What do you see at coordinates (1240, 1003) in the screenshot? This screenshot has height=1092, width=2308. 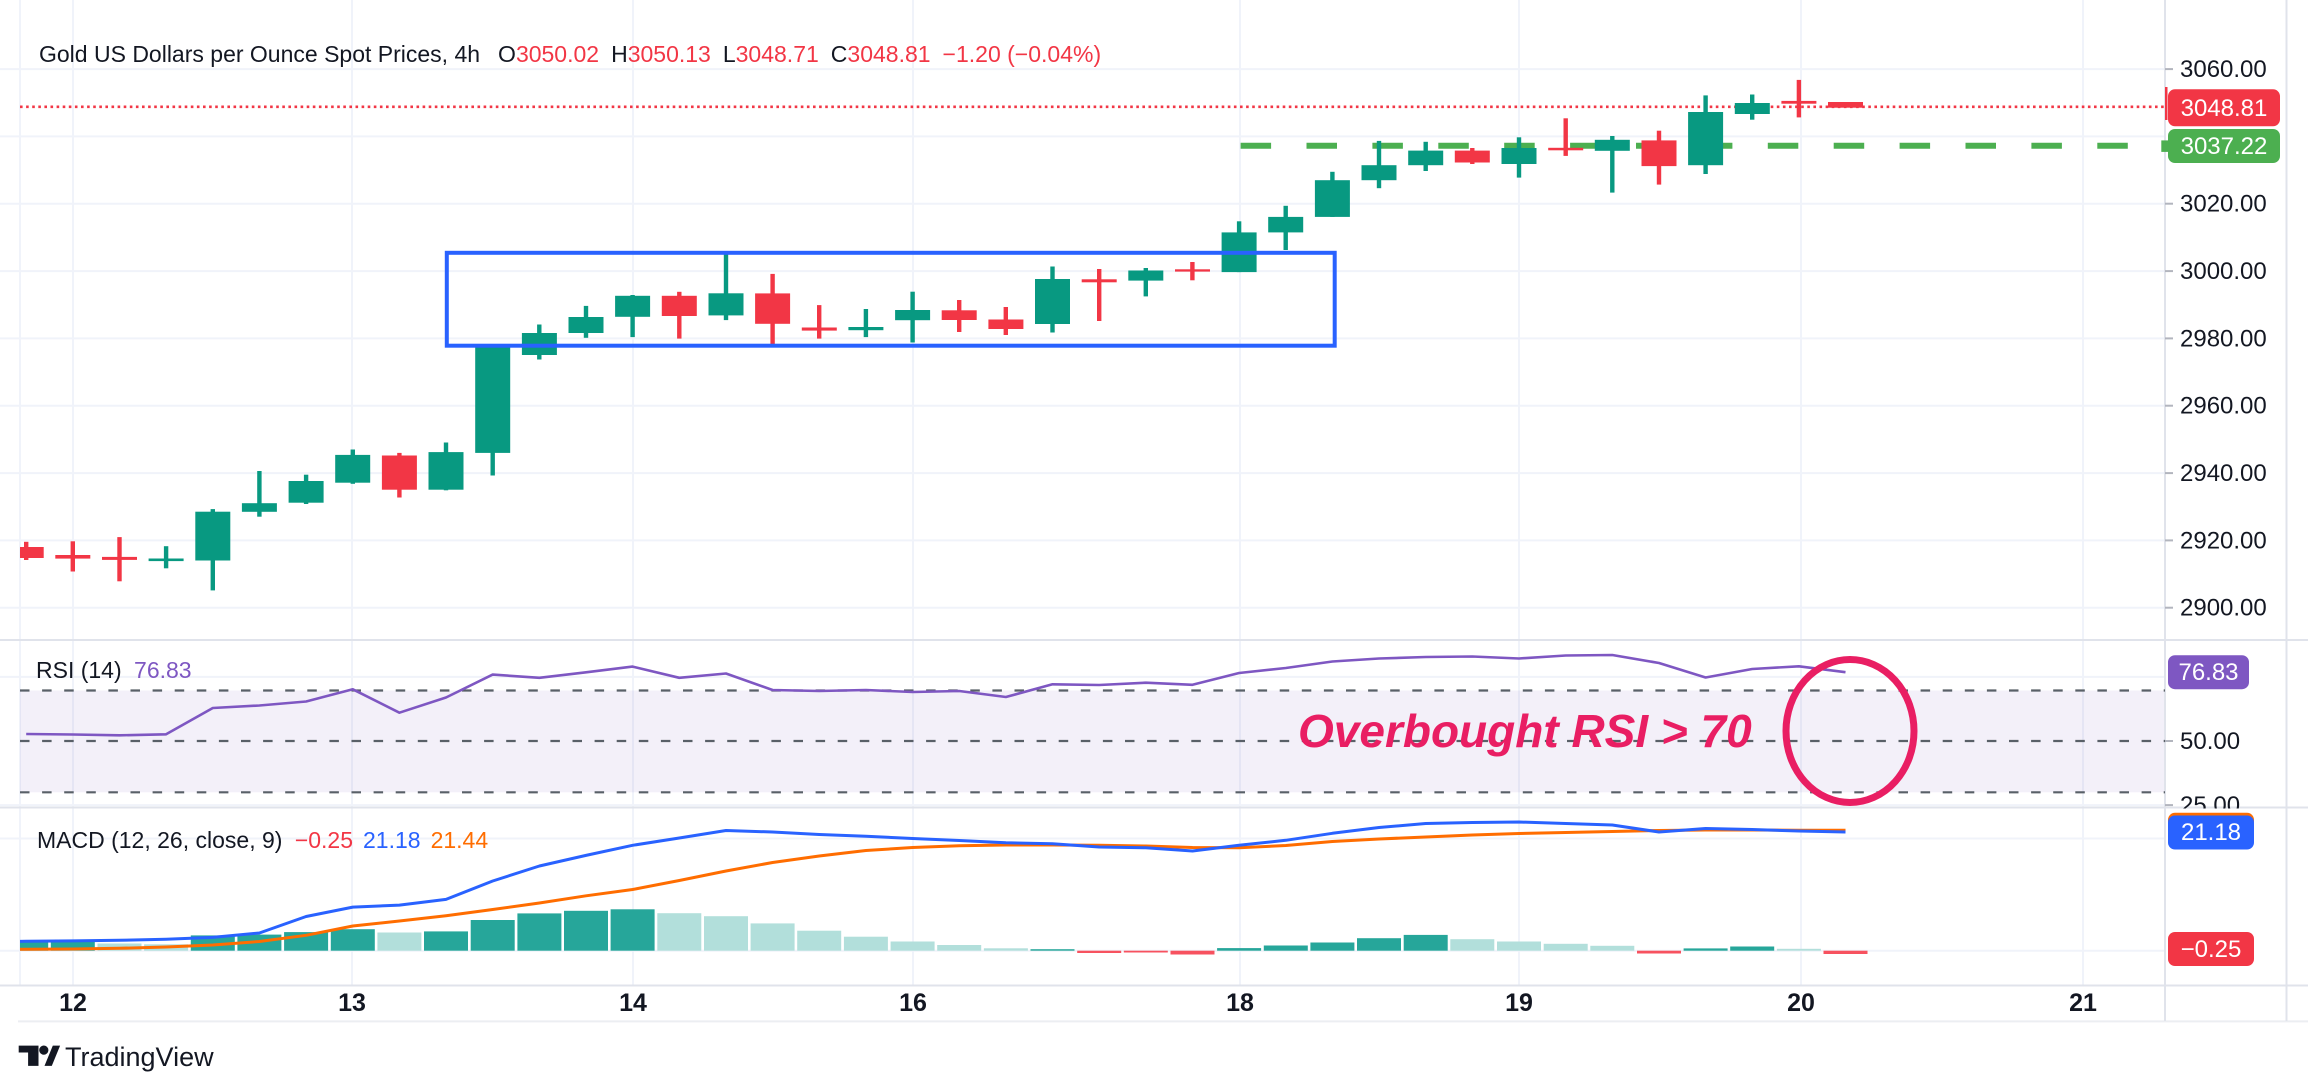 I see `svg-text: 18` at bounding box center [1240, 1003].